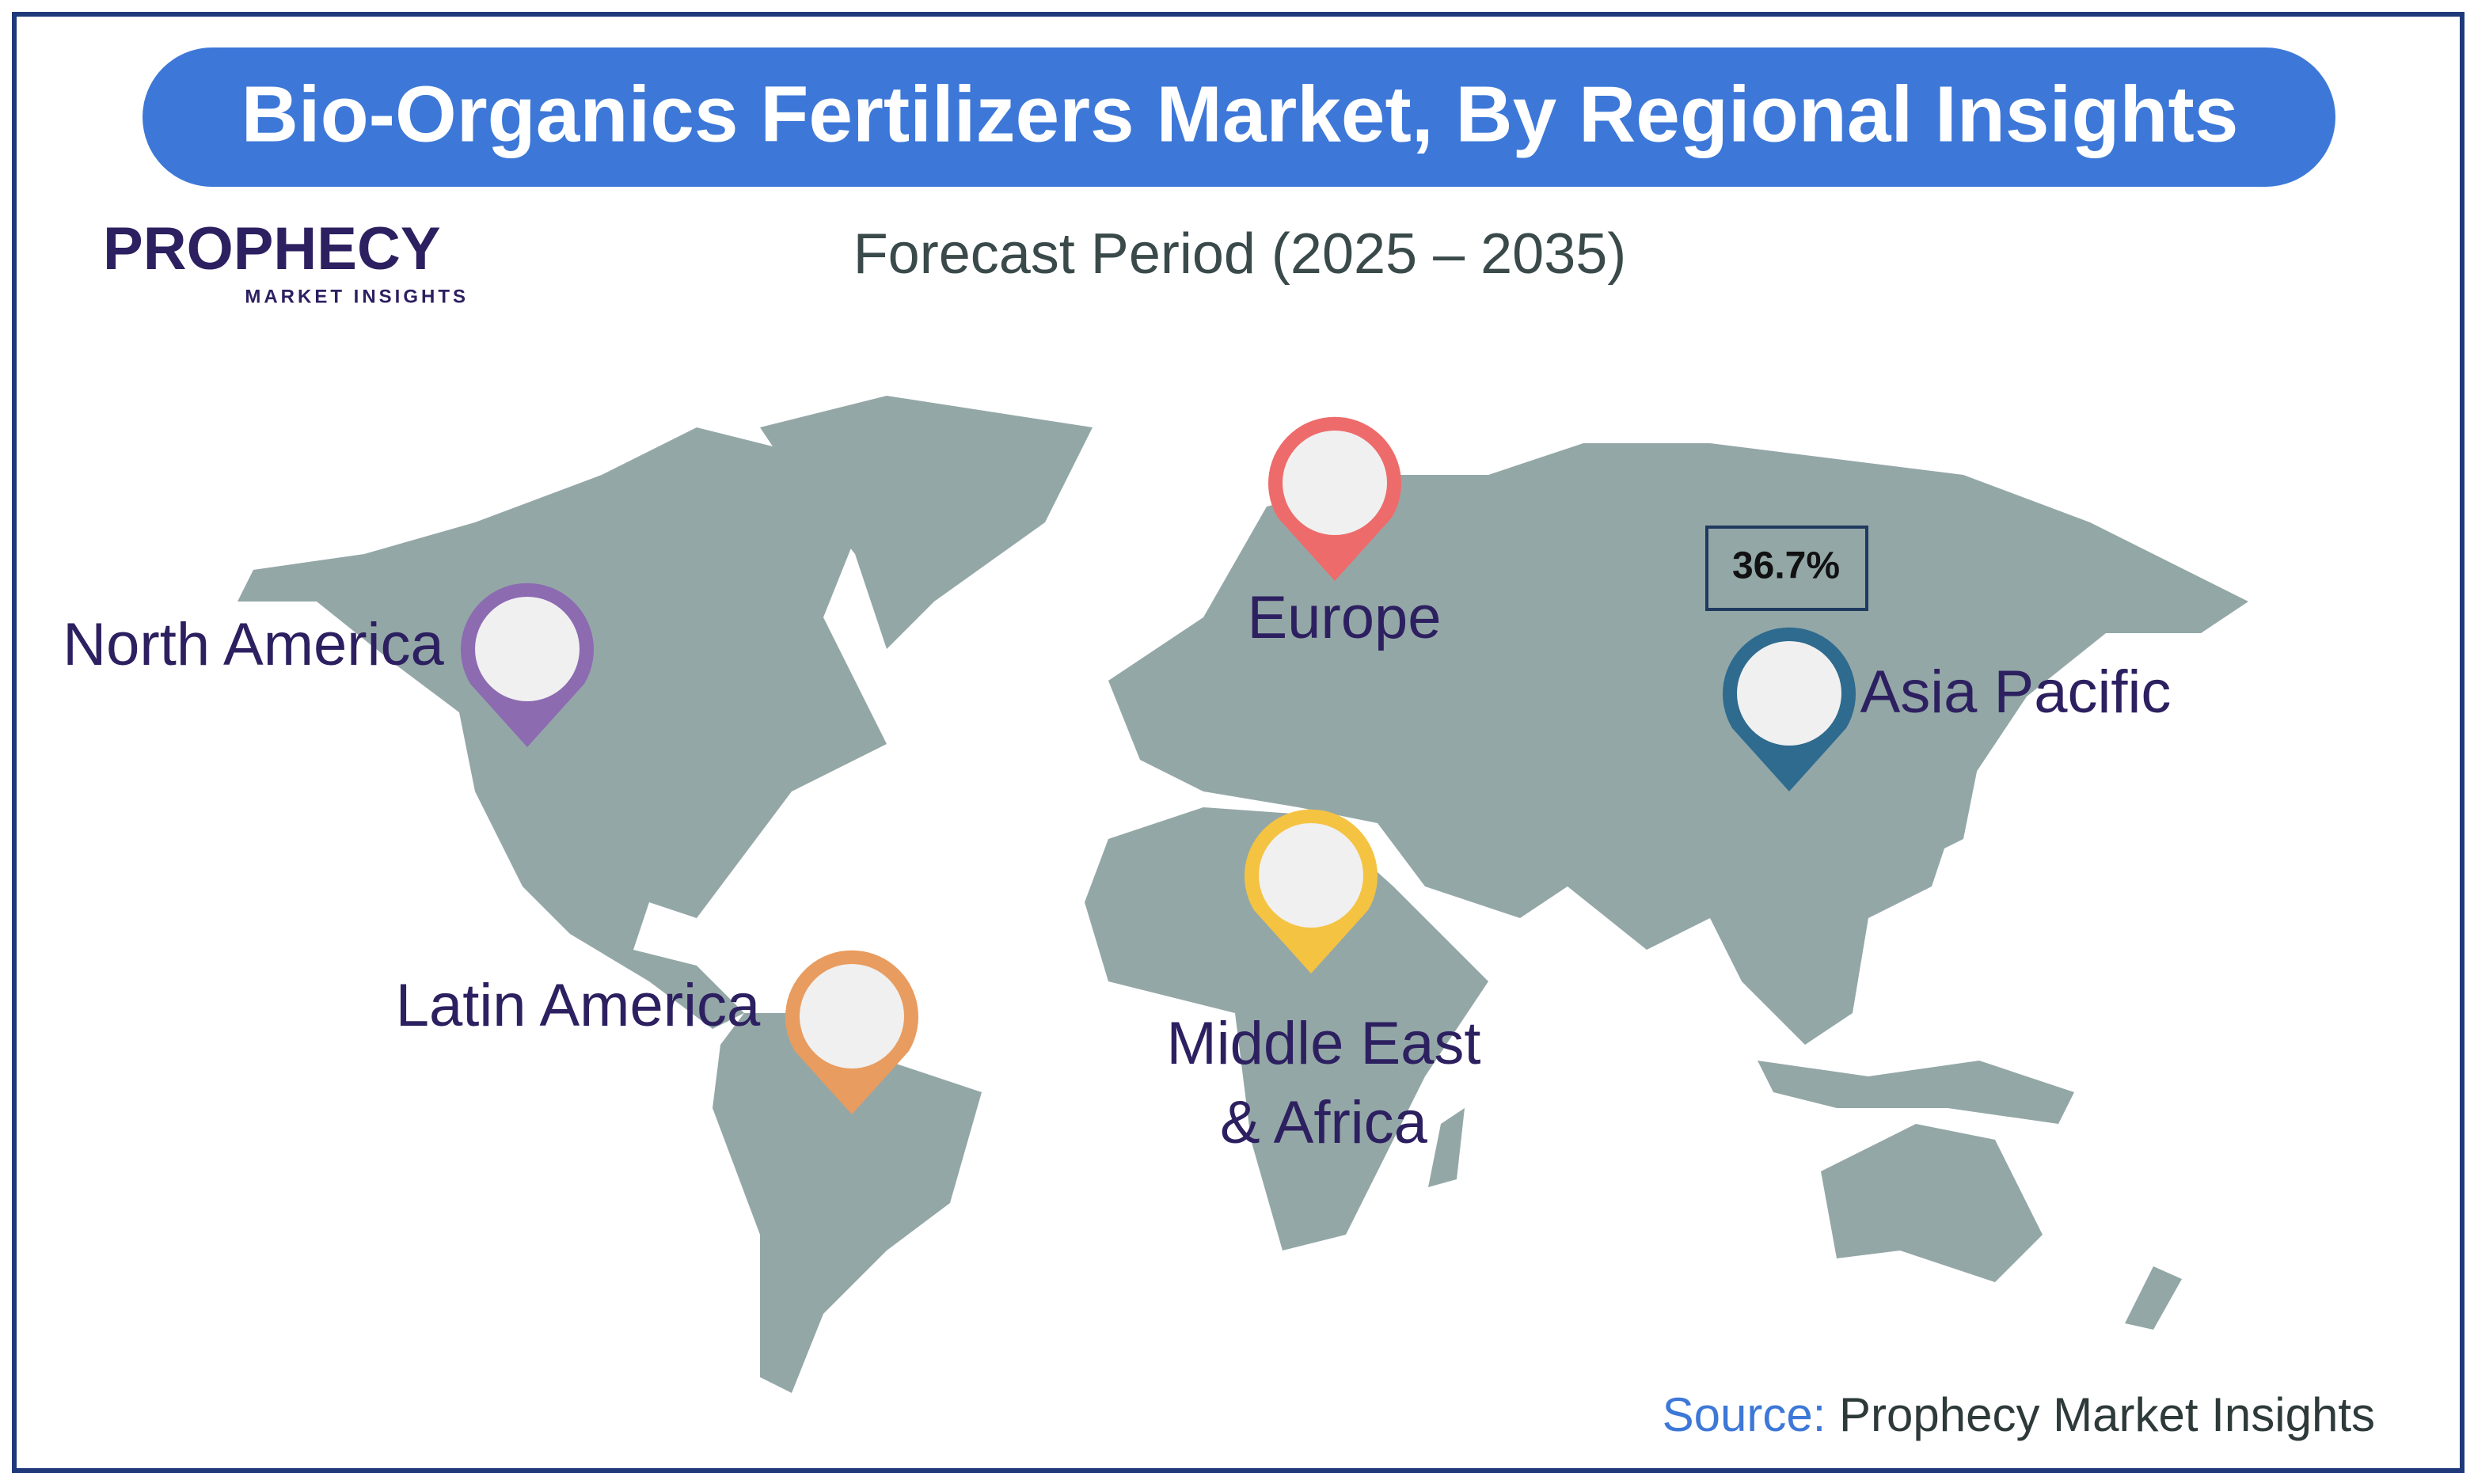  I want to click on value-box, so click(1787, 568).